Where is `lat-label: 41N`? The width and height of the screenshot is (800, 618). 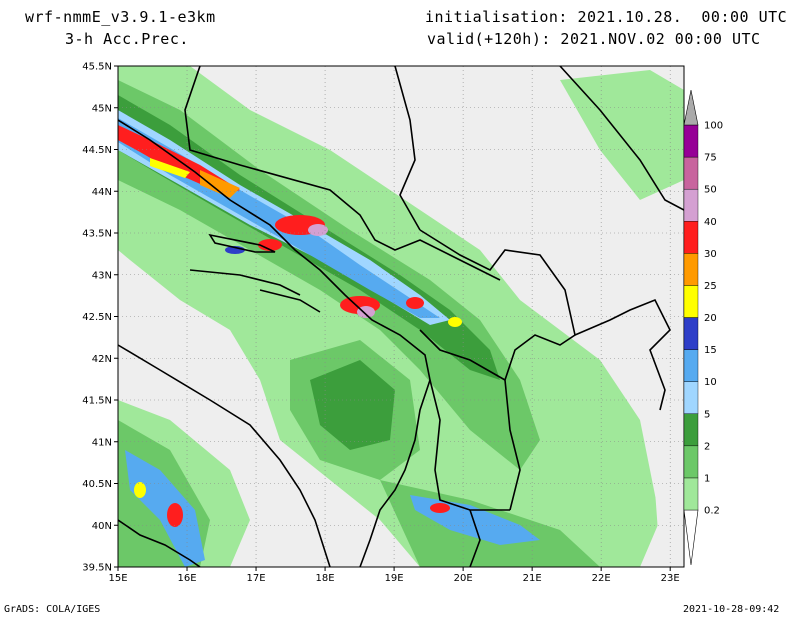
lat-label: 41N is located at coordinates (102, 442).